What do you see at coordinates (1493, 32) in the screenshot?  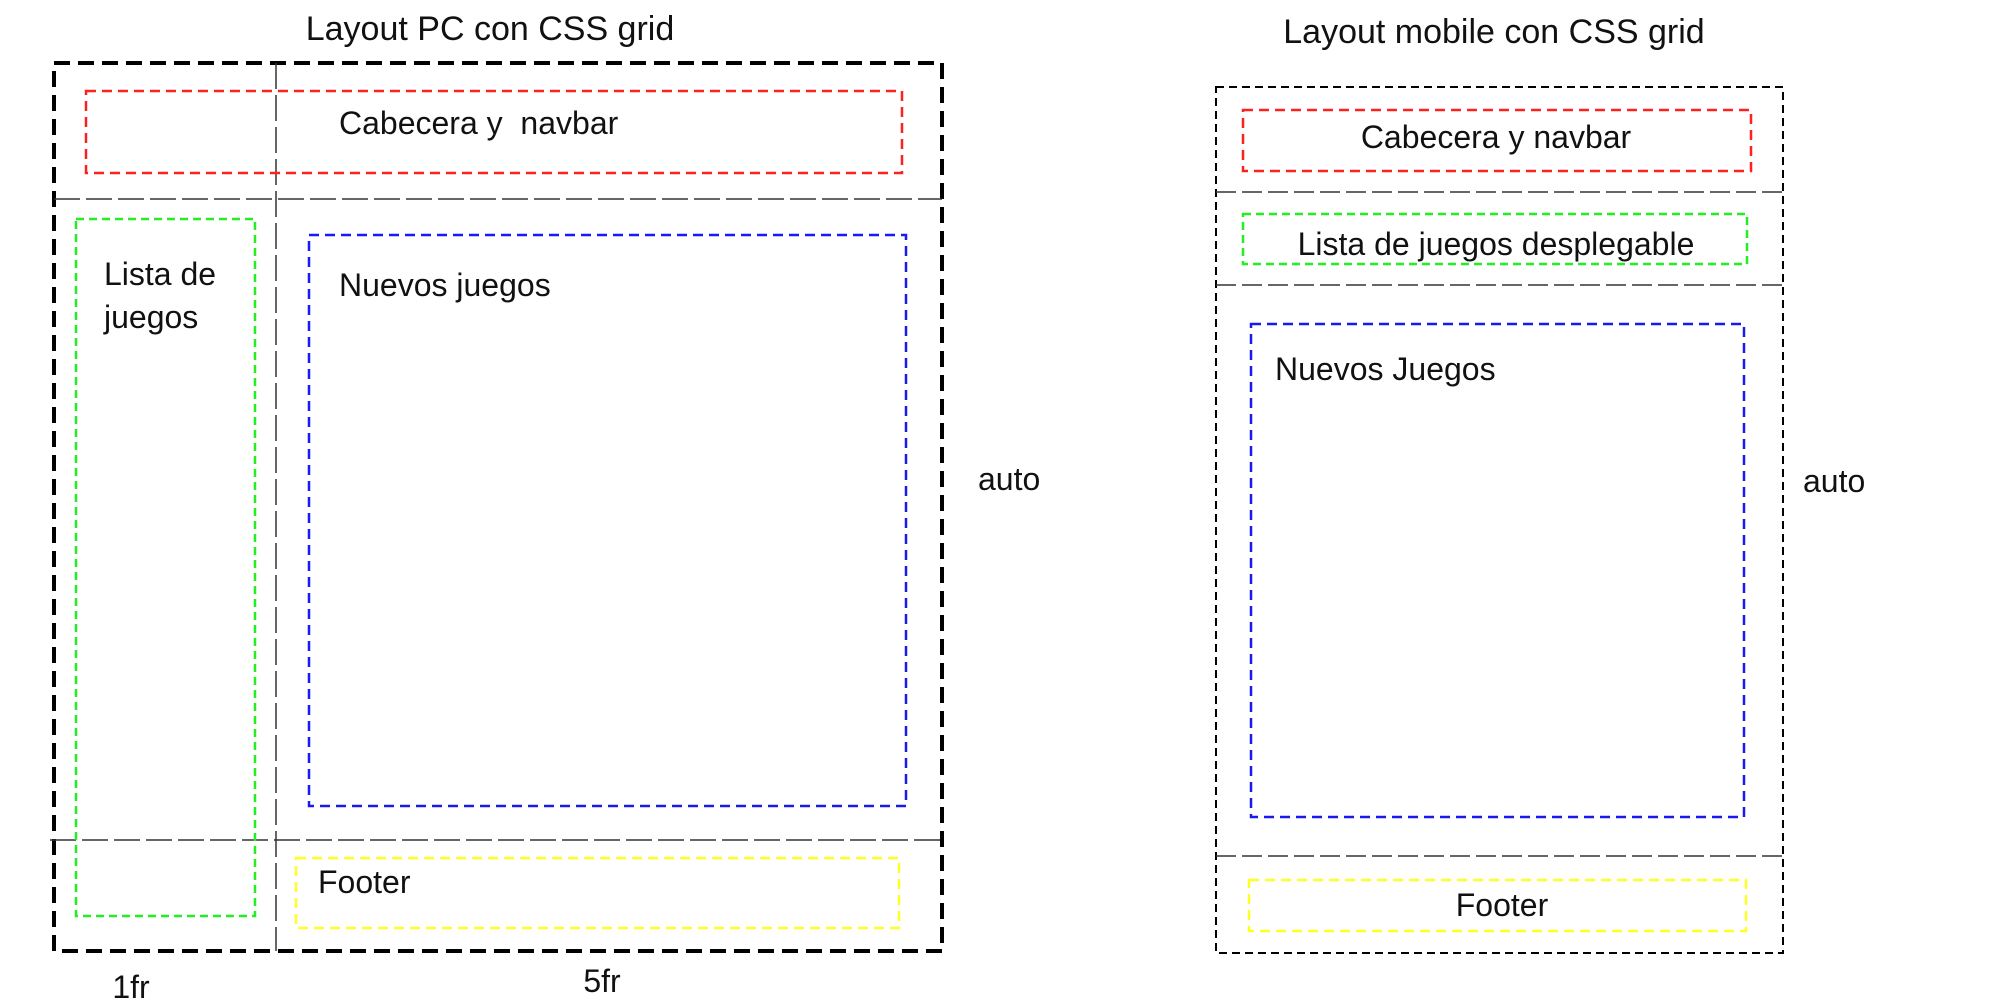 I see `mobile-layout-title: Layout mobile con CSS grid` at bounding box center [1493, 32].